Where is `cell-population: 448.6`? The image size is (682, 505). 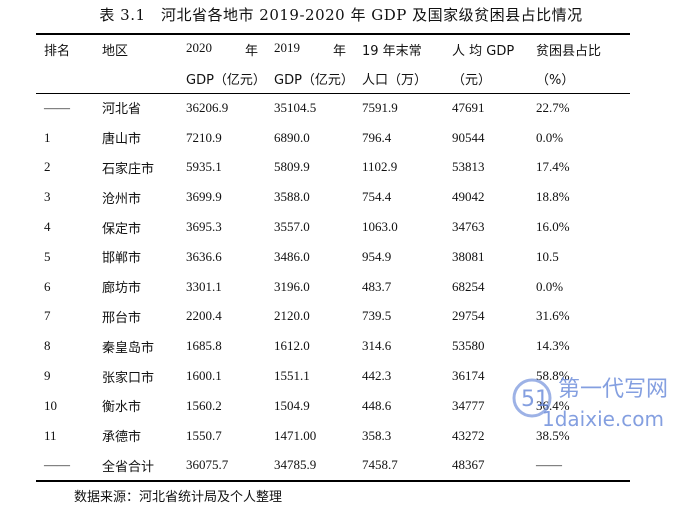
cell-population: 448.6 is located at coordinates (377, 405).